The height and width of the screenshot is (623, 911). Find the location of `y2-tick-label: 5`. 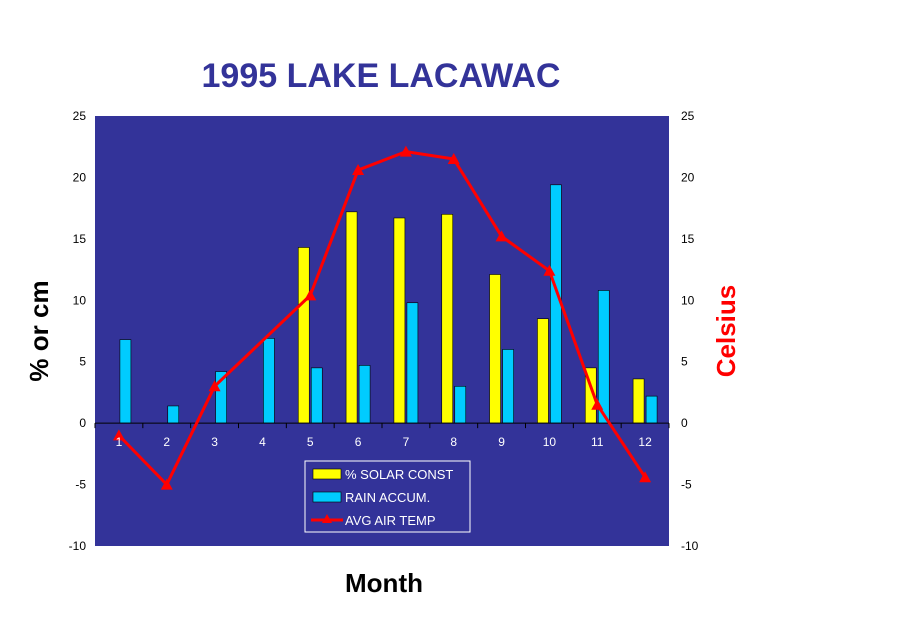

y2-tick-label: 5 is located at coordinates (684, 362).